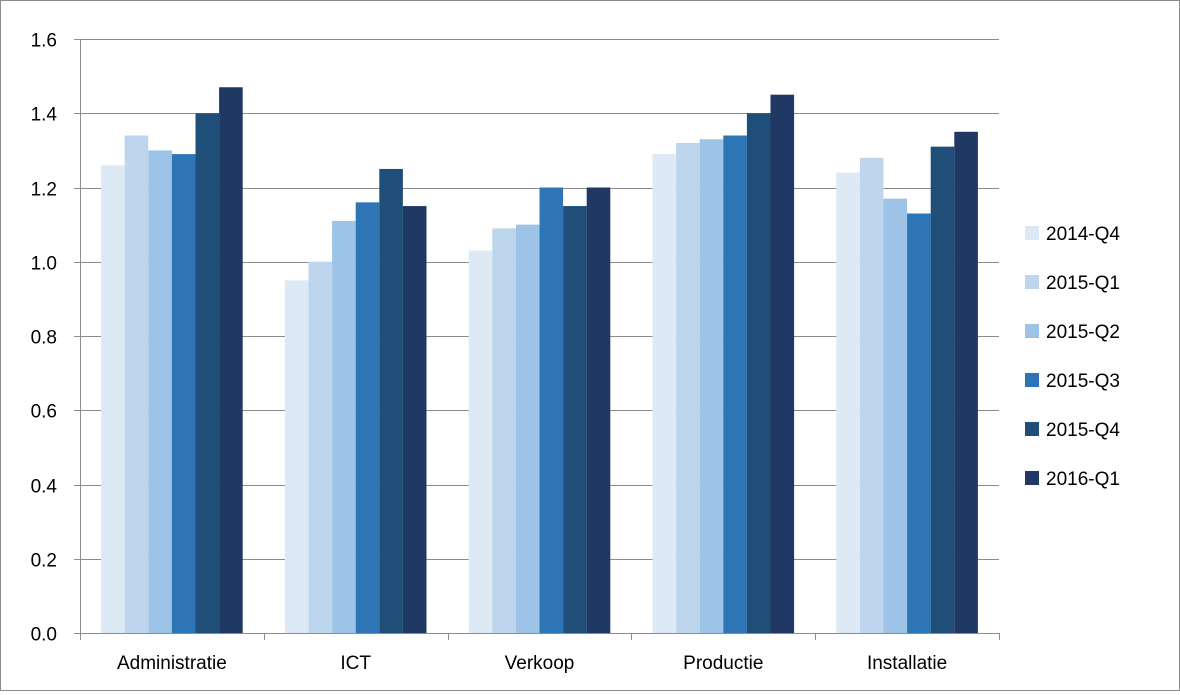 The width and height of the screenshot is (1180, 695). I want to click on bar-2015-q2-productie, so click(711, 386).